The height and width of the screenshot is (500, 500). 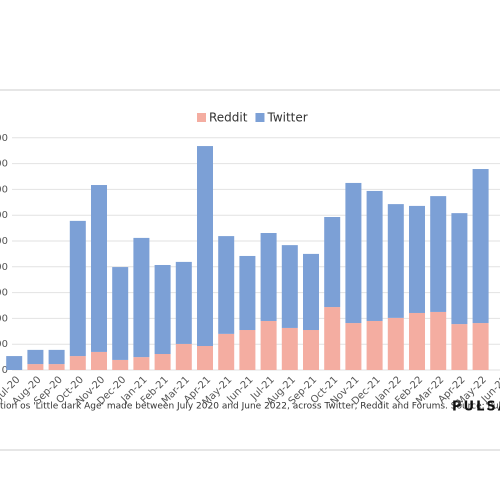 What do you see at coordinates (4, 293) in the screenshot?
I see `y-tick-label: 300` at bounding box center [4, 293].